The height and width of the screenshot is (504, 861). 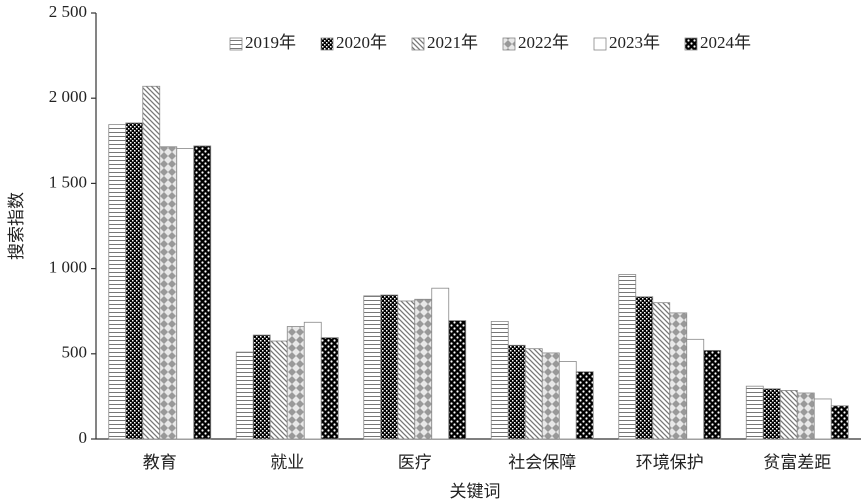 What do you see at coordinates (415, 462) in the screenshot?
I see `x-tick-label: 医疗` at bounding box center [415, 462].